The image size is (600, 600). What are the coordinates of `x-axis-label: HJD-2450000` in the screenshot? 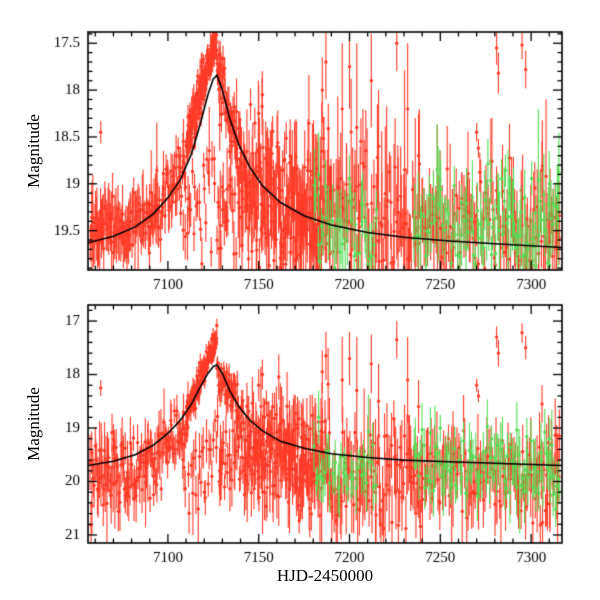 It's located at (325, 575).